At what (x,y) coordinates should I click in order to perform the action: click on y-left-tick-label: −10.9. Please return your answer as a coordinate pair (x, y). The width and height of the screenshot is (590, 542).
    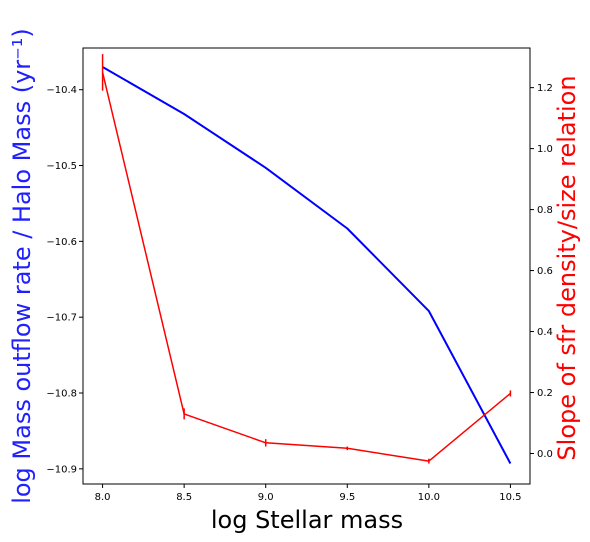
    Looking at the image, I should click on (61, 469).